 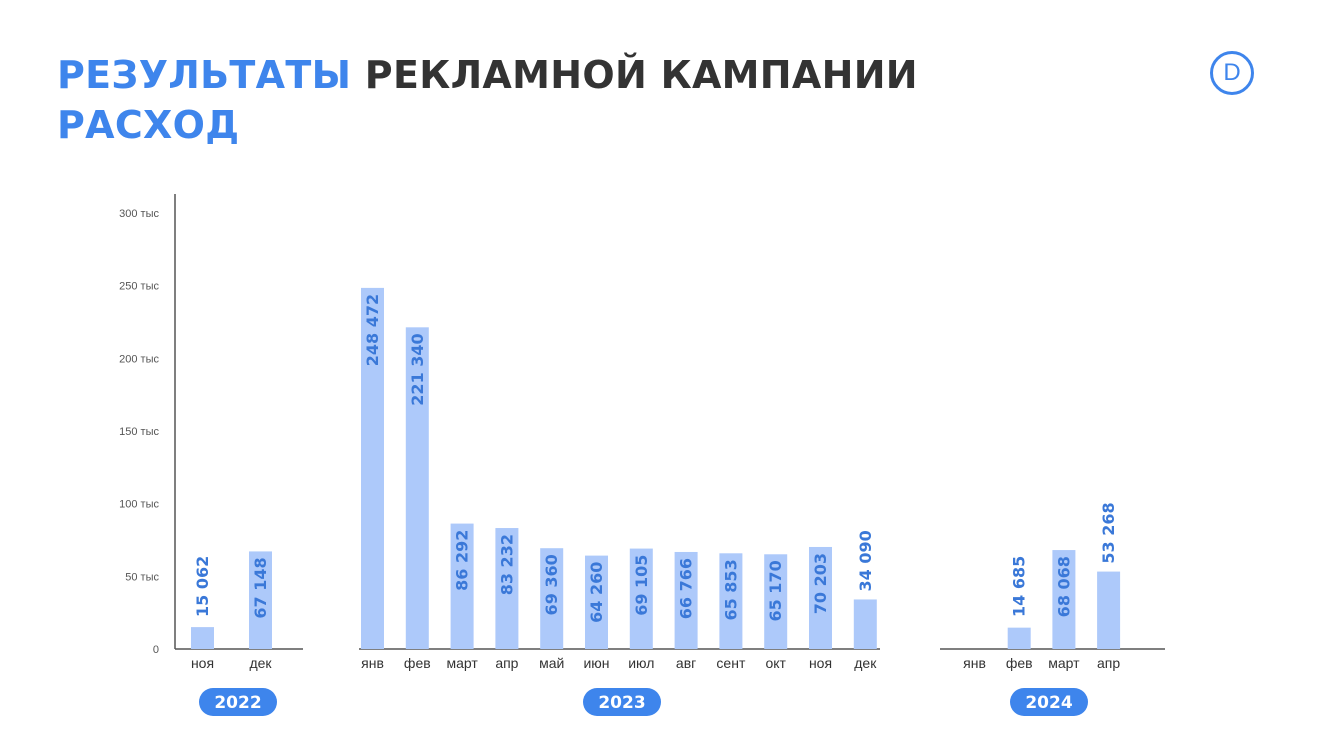 What do you see at coordinates (260, 587) in the screenshot?
I see `bar-value-label: 67 148` at bounding box center [260, 587].